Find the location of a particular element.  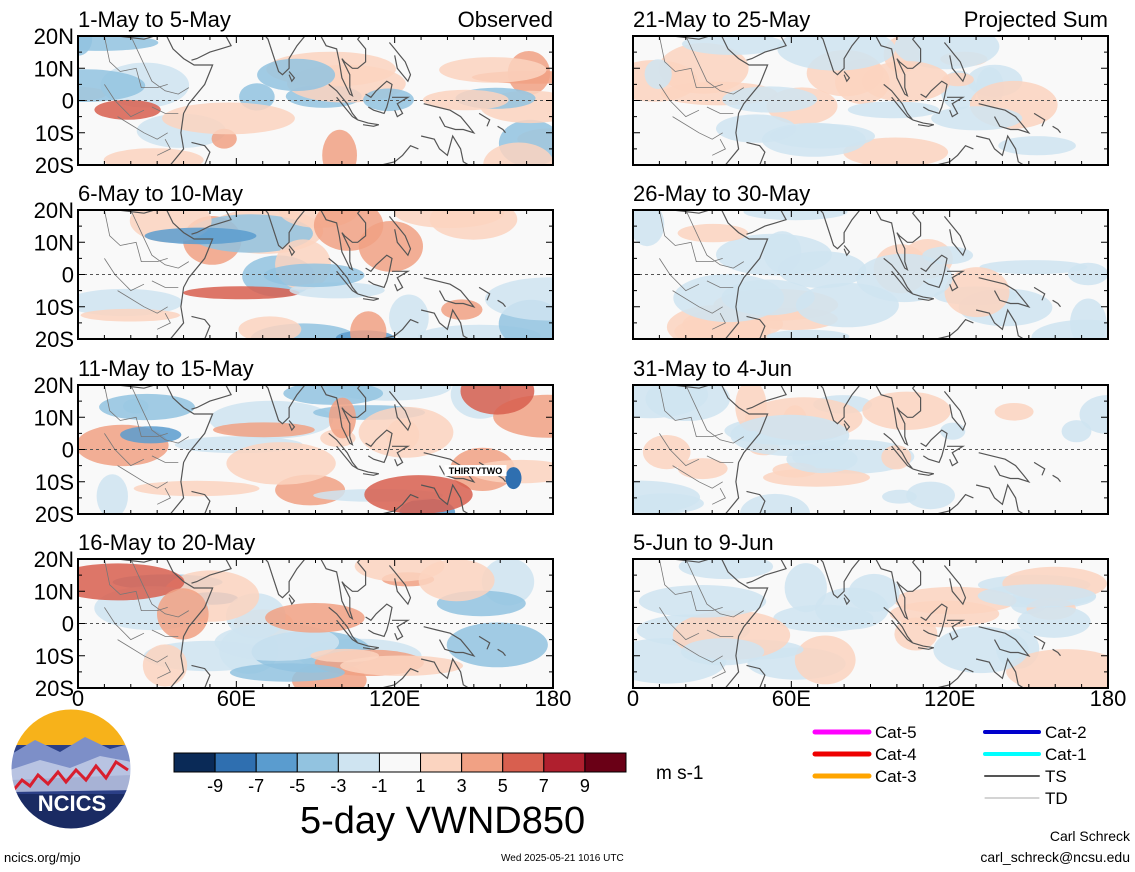

x-axis-labels: 0 60E 120E 180 0 60E 120E 180 is located at coordinates (599, 698).